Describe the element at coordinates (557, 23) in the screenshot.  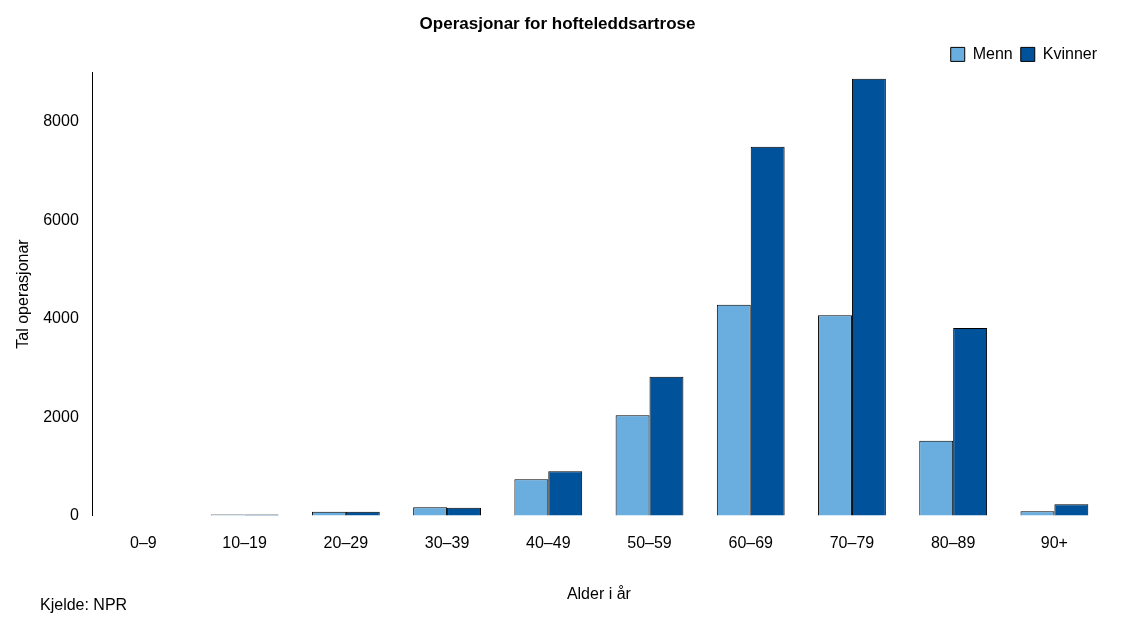
I see `chart-title: Operasjonar for hofteleddsartrose` at that location.